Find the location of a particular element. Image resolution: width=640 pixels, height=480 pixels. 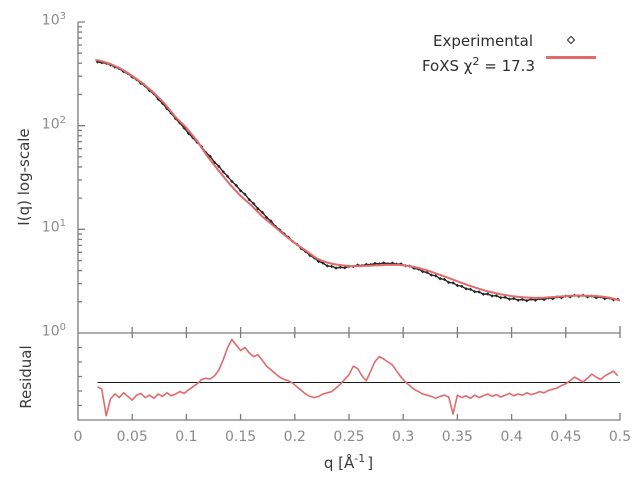

x-tick-label: 0.4 is located at coordinates (511, 437).